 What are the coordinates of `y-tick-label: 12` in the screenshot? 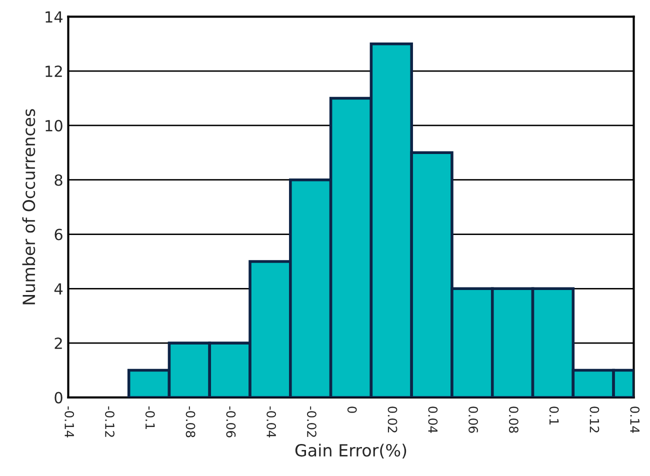 It's located at (54, 71).